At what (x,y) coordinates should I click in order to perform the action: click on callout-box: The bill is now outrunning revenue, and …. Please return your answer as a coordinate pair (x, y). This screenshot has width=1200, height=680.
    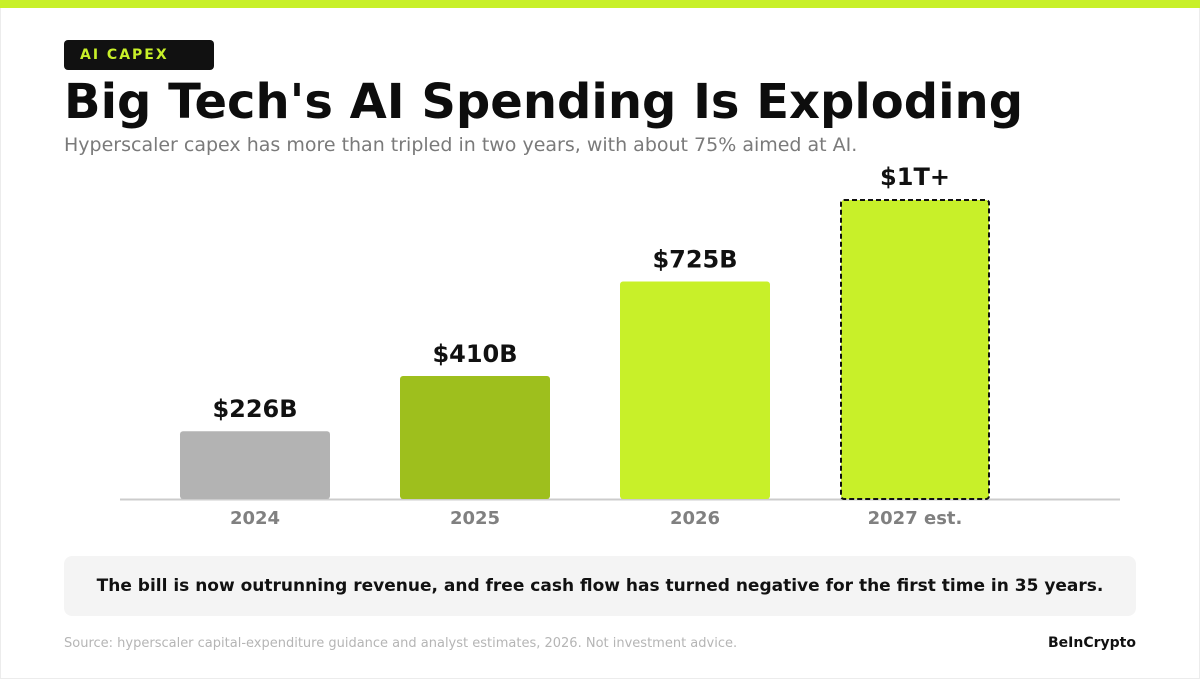
    Looking at the image, I should click on (600, 586).